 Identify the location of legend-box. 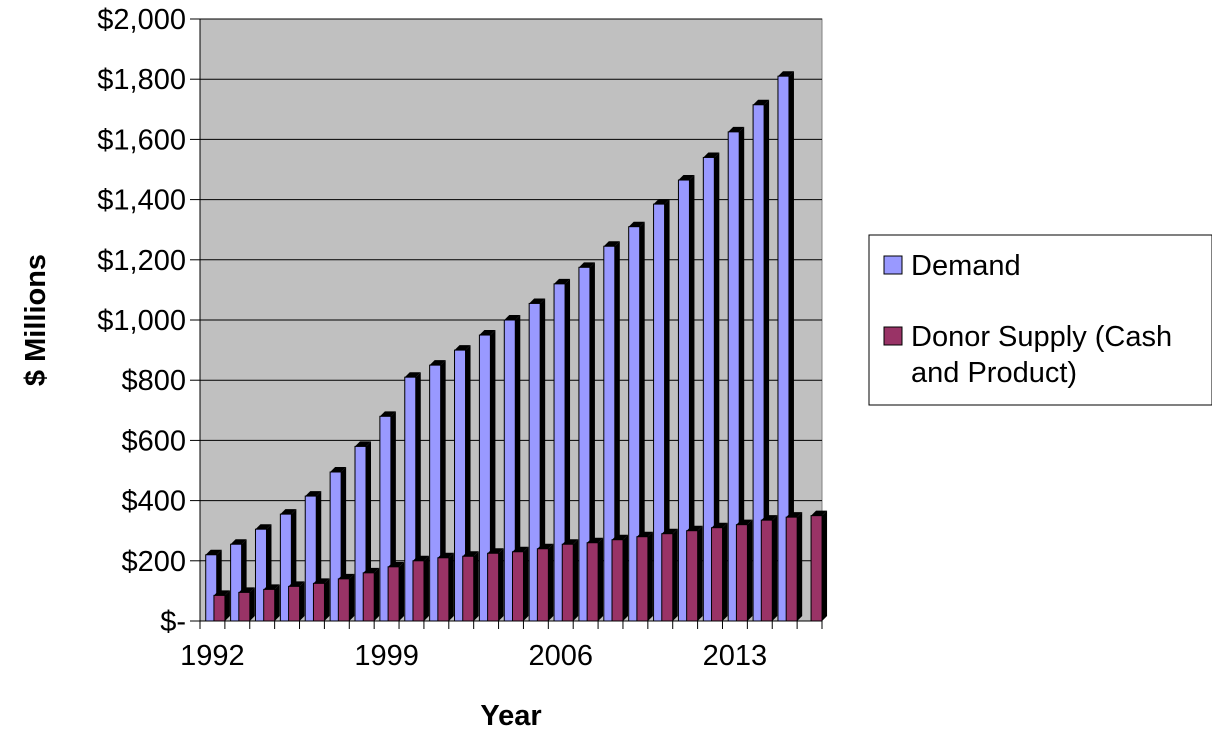
(1040, 320).